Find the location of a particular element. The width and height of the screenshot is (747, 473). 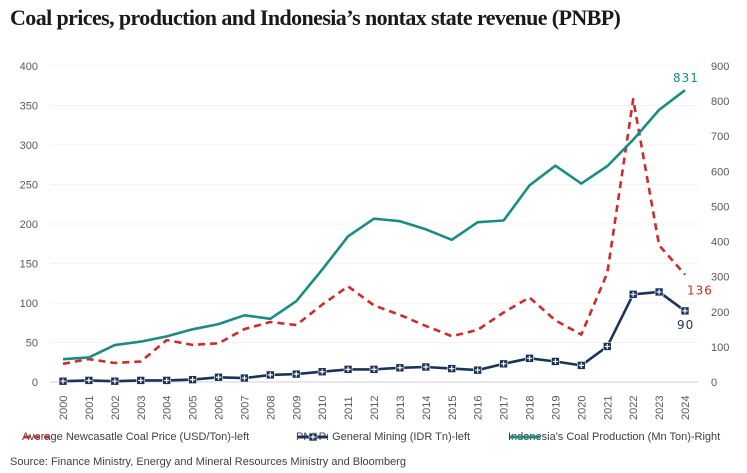

x-tick-label: 2008 is located at coordinates (271, 408).